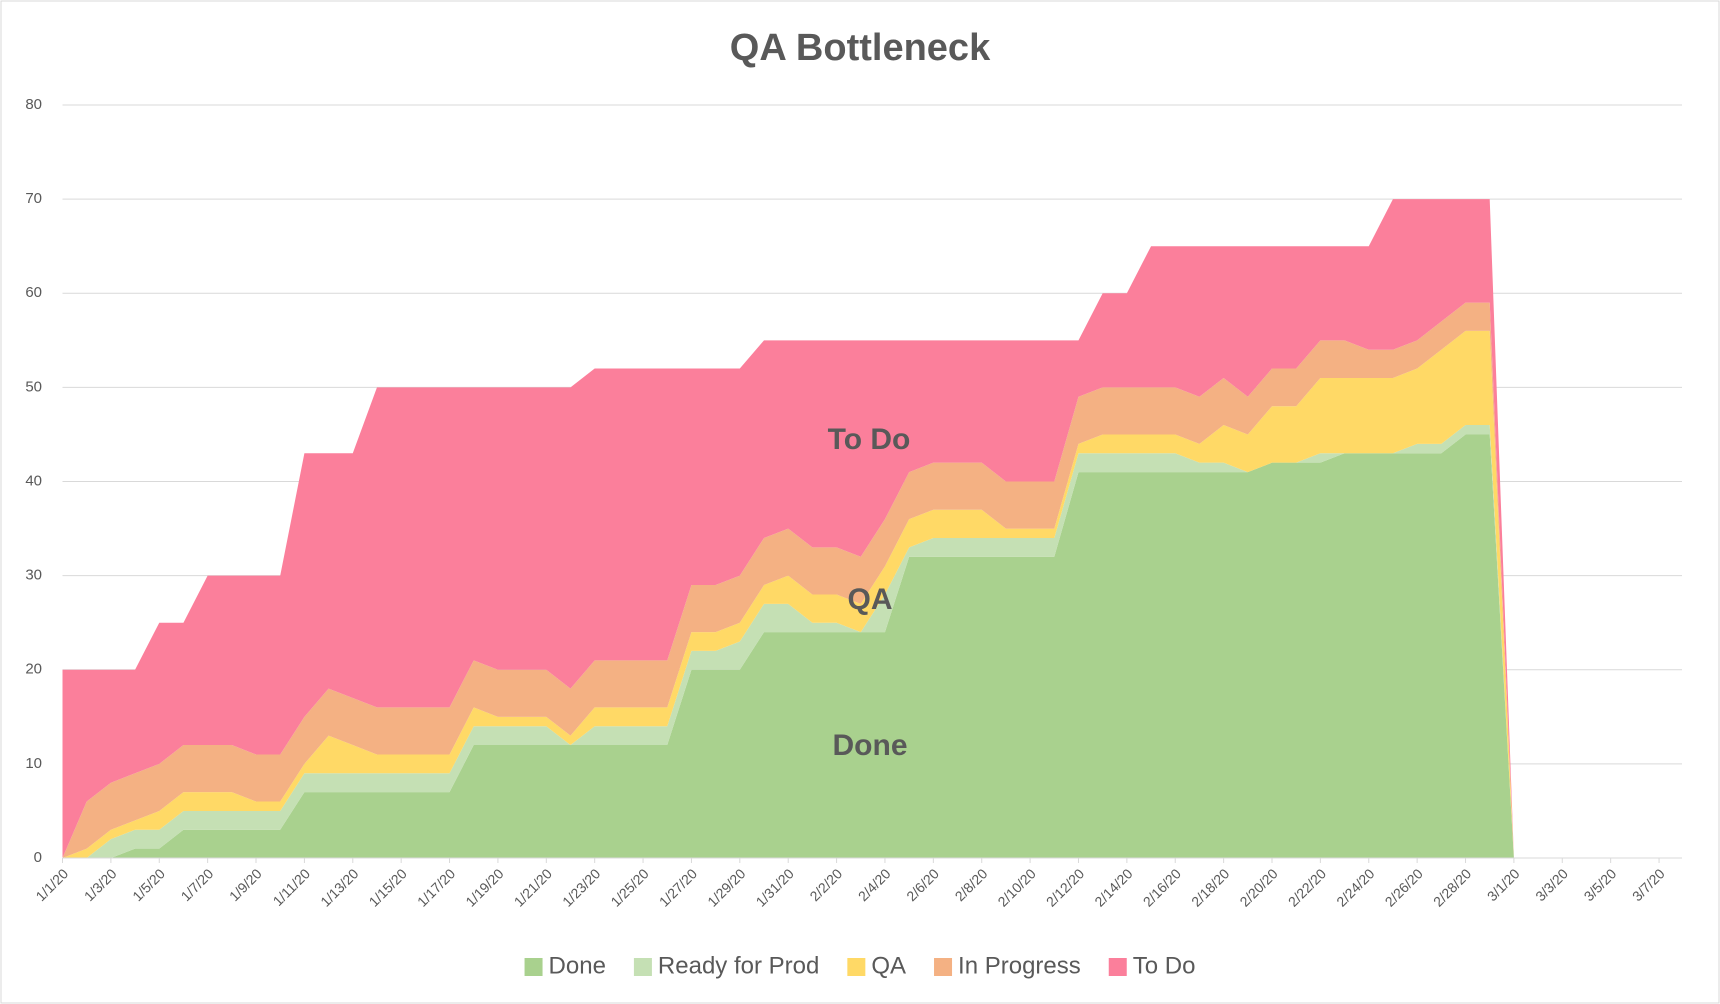 This screenshot has width=1720, height=1004. Describe the element at coordinates (33, 292) in the screenshot. I see `y-tick-label: 60` at that location.